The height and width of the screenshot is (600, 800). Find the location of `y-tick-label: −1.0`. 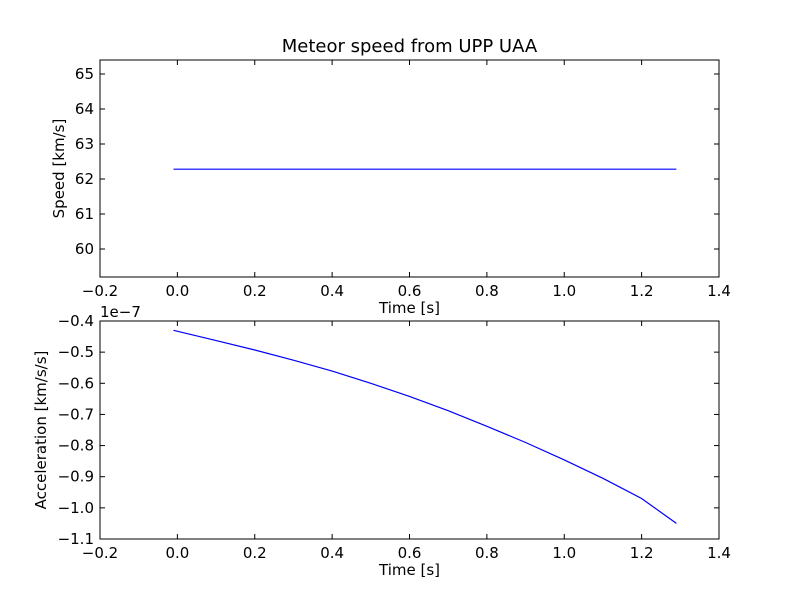

y-tick-label: −1.0 is located at coordinates (76, 508).